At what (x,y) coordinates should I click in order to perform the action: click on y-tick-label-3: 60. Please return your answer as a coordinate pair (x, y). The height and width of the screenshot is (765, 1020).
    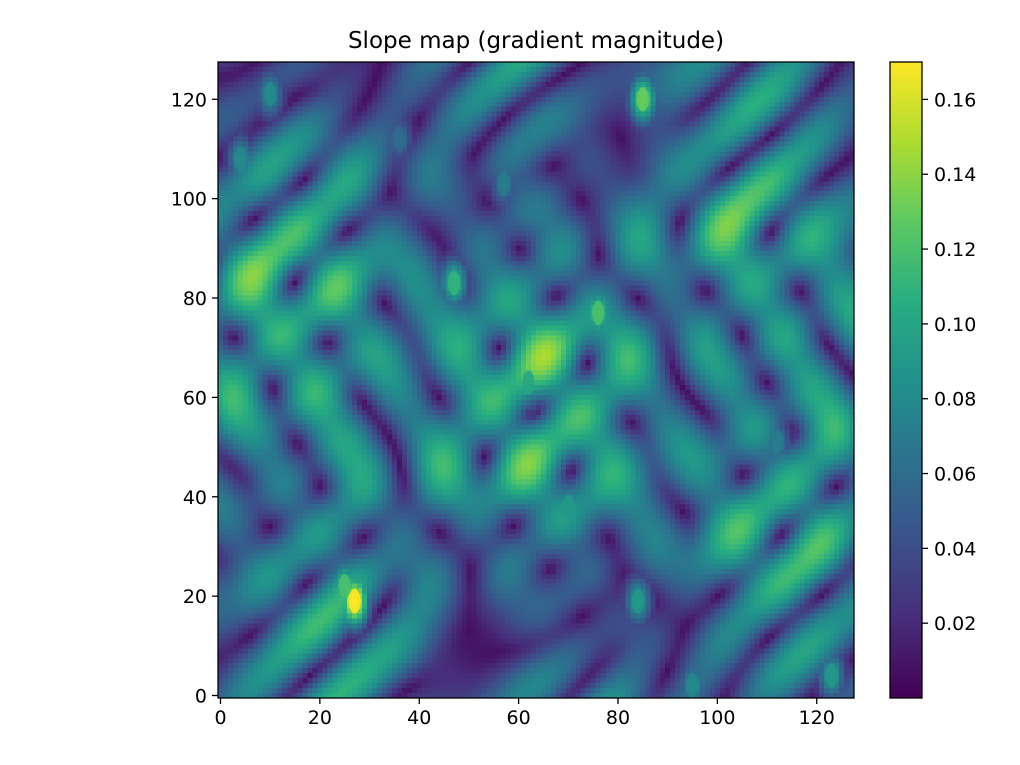
    Looking at the image, I should click on (195, 398).